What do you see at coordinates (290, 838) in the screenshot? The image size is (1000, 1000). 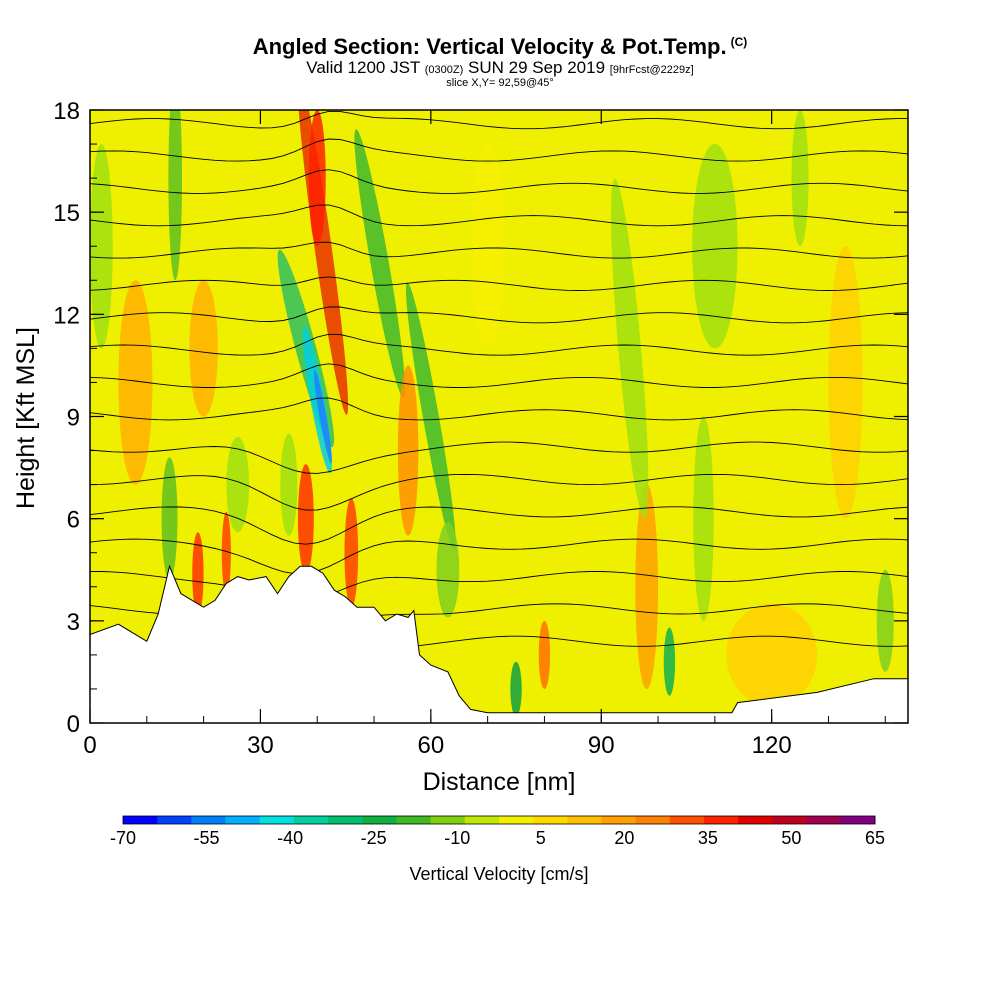 I see `colorbar-tick-label: -40` at bounding box center [290, 838].